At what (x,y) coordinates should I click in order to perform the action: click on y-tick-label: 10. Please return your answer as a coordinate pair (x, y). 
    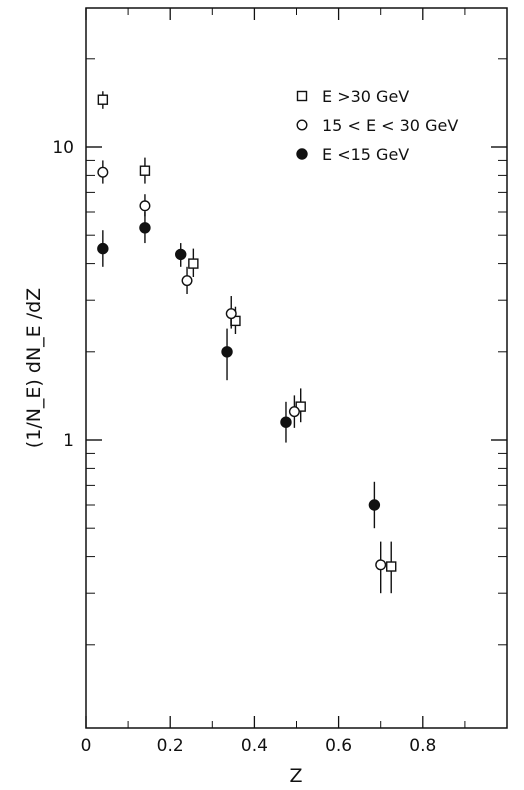
    Looking at the image, I should click on (63, 148).